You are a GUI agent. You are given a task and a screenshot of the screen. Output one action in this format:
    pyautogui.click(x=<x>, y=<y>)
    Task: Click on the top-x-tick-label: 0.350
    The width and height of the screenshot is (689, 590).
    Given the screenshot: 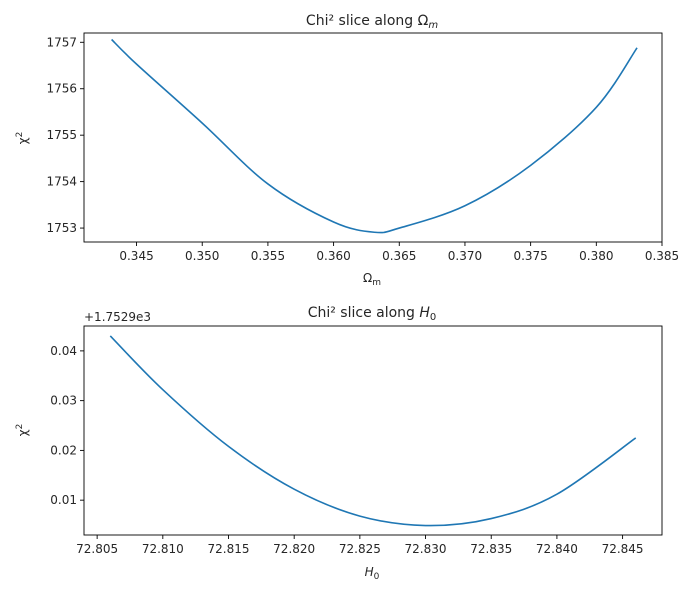 What is the action you would take?
    pyautogui.click(x=202, y=256)
    